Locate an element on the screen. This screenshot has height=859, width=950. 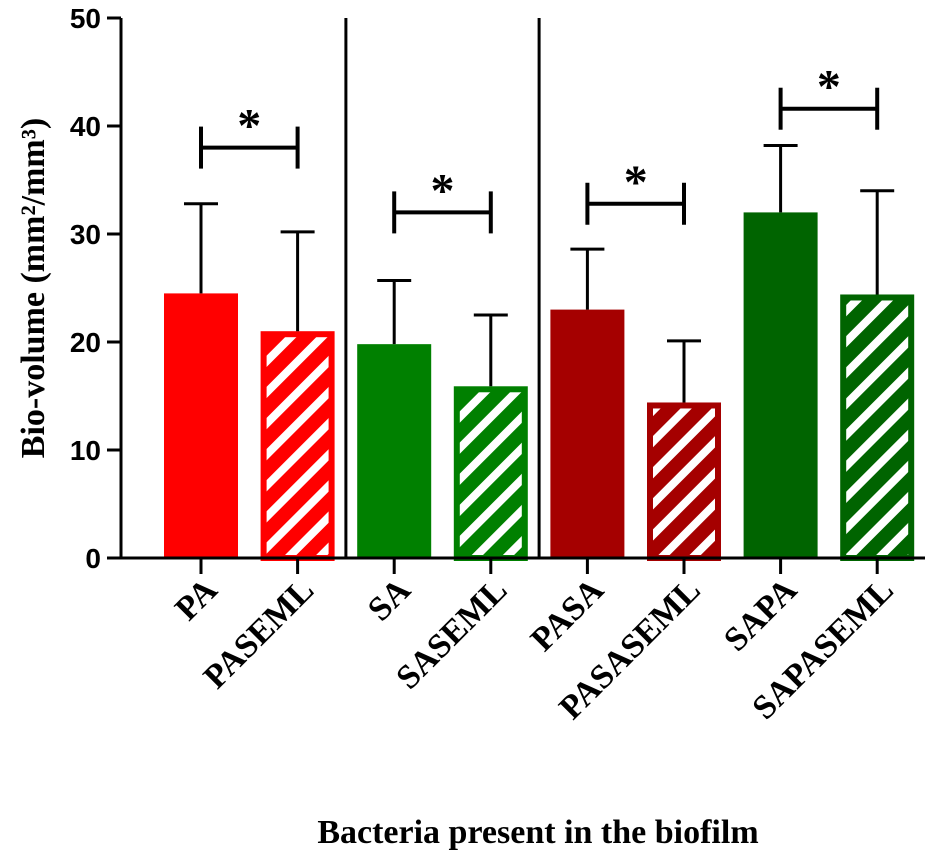
y-tick-label: 10 is located at coordinates (85, 450).